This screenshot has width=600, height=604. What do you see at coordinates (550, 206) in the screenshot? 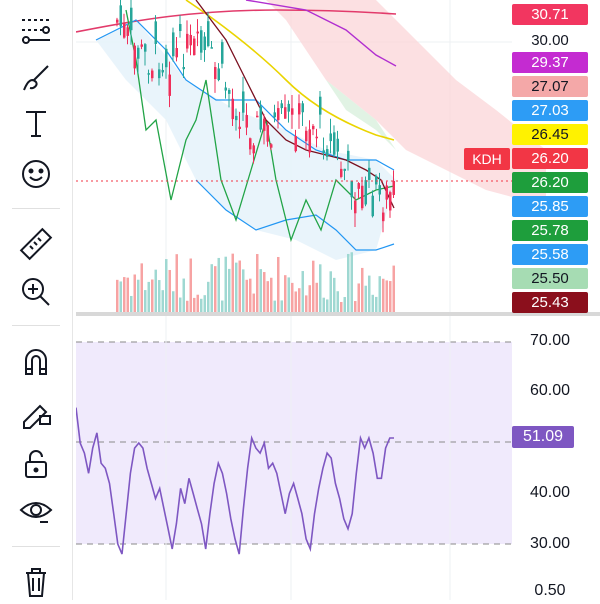
I see `price-label: 25.85` at bounding box center [550, 206].